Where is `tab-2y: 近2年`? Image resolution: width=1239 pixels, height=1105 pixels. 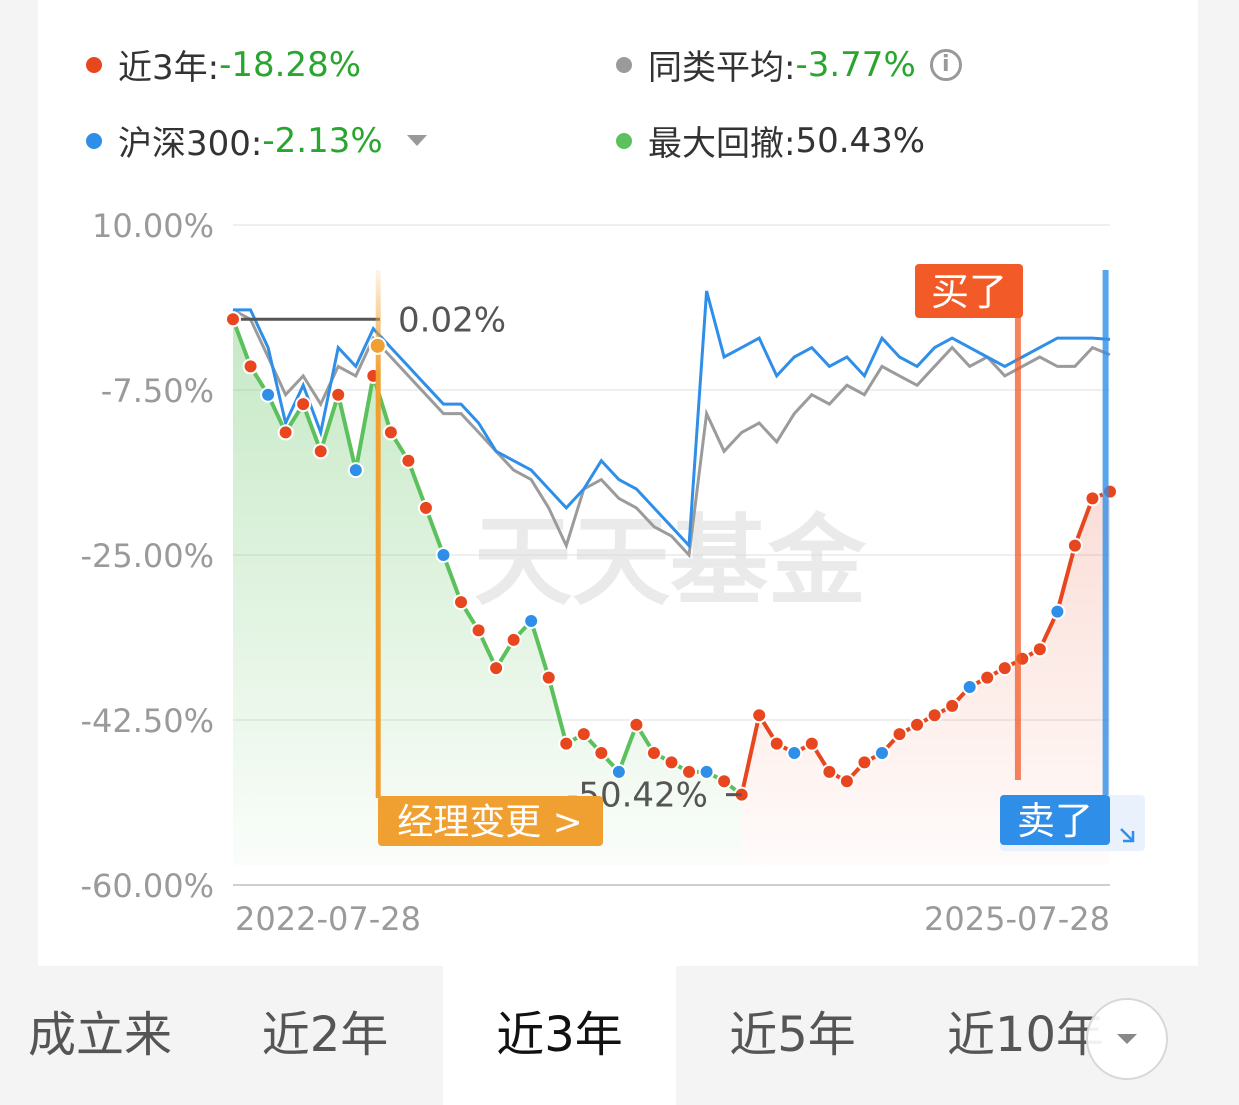 tab-2y: 近2年 is located at coordinates (325, 1035).